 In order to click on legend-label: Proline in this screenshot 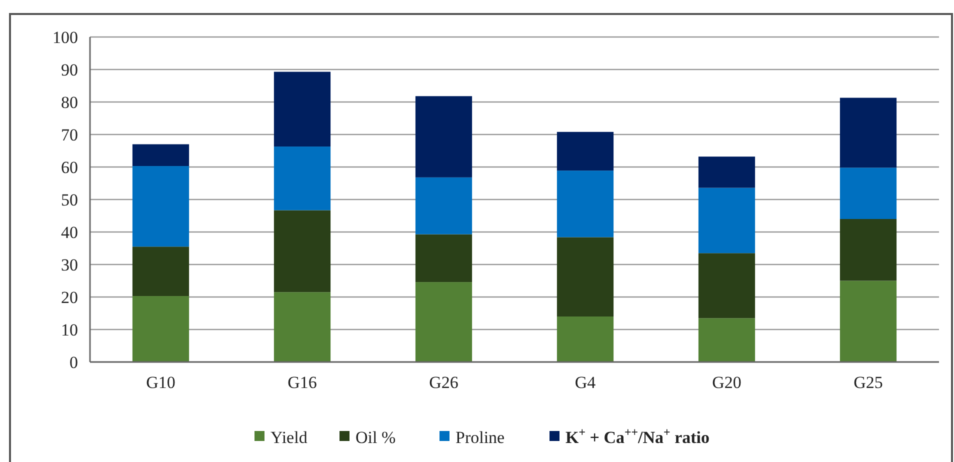, I will do `click(480, 437)`.